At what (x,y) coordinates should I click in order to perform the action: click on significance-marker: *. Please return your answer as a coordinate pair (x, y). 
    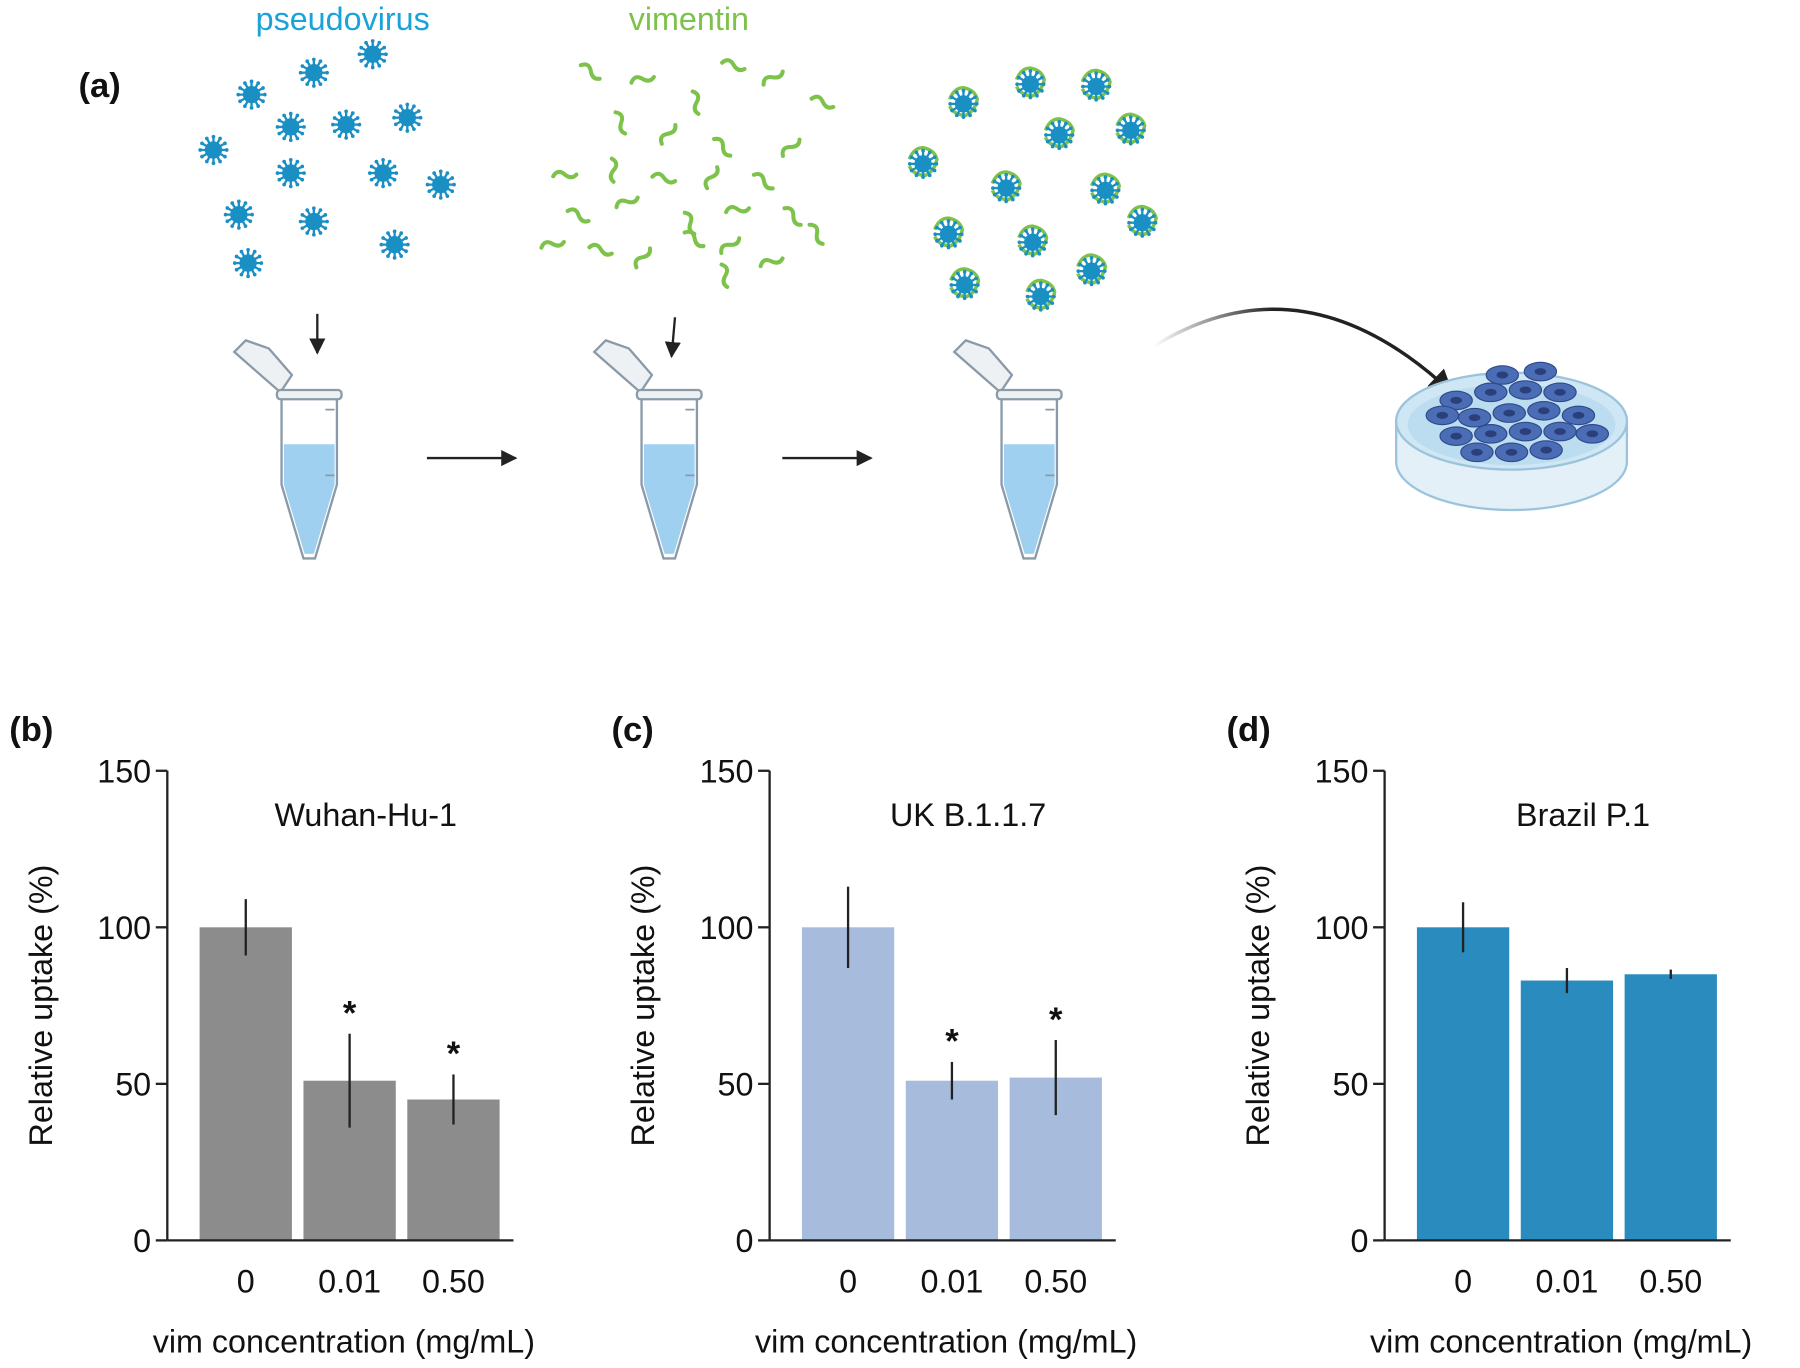
    Looking at the image, I should click on (1056, 1020).